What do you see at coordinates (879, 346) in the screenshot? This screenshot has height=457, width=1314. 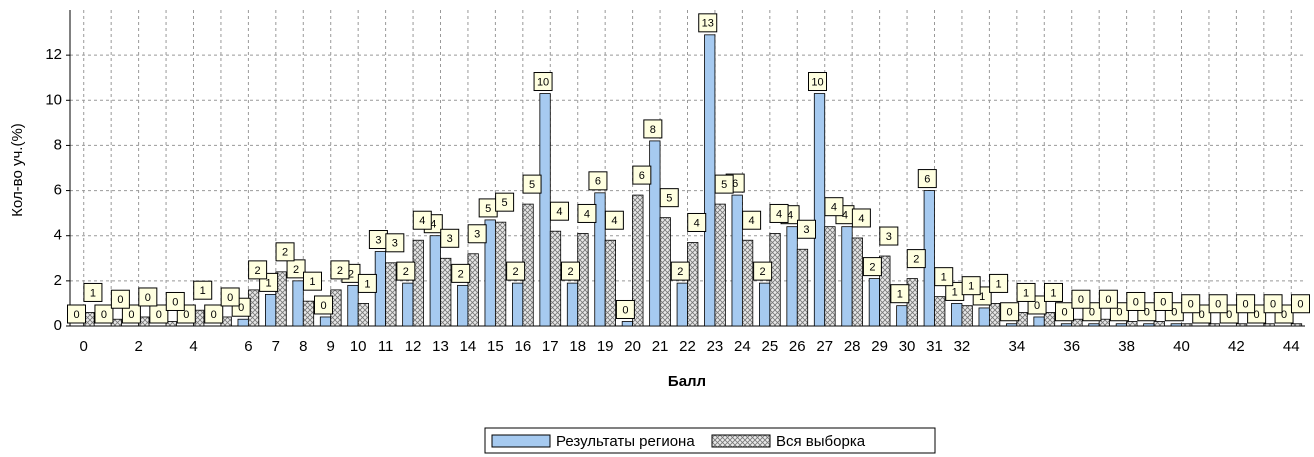 I see `x-tick-label: 29` at bounding box center [879, 346].